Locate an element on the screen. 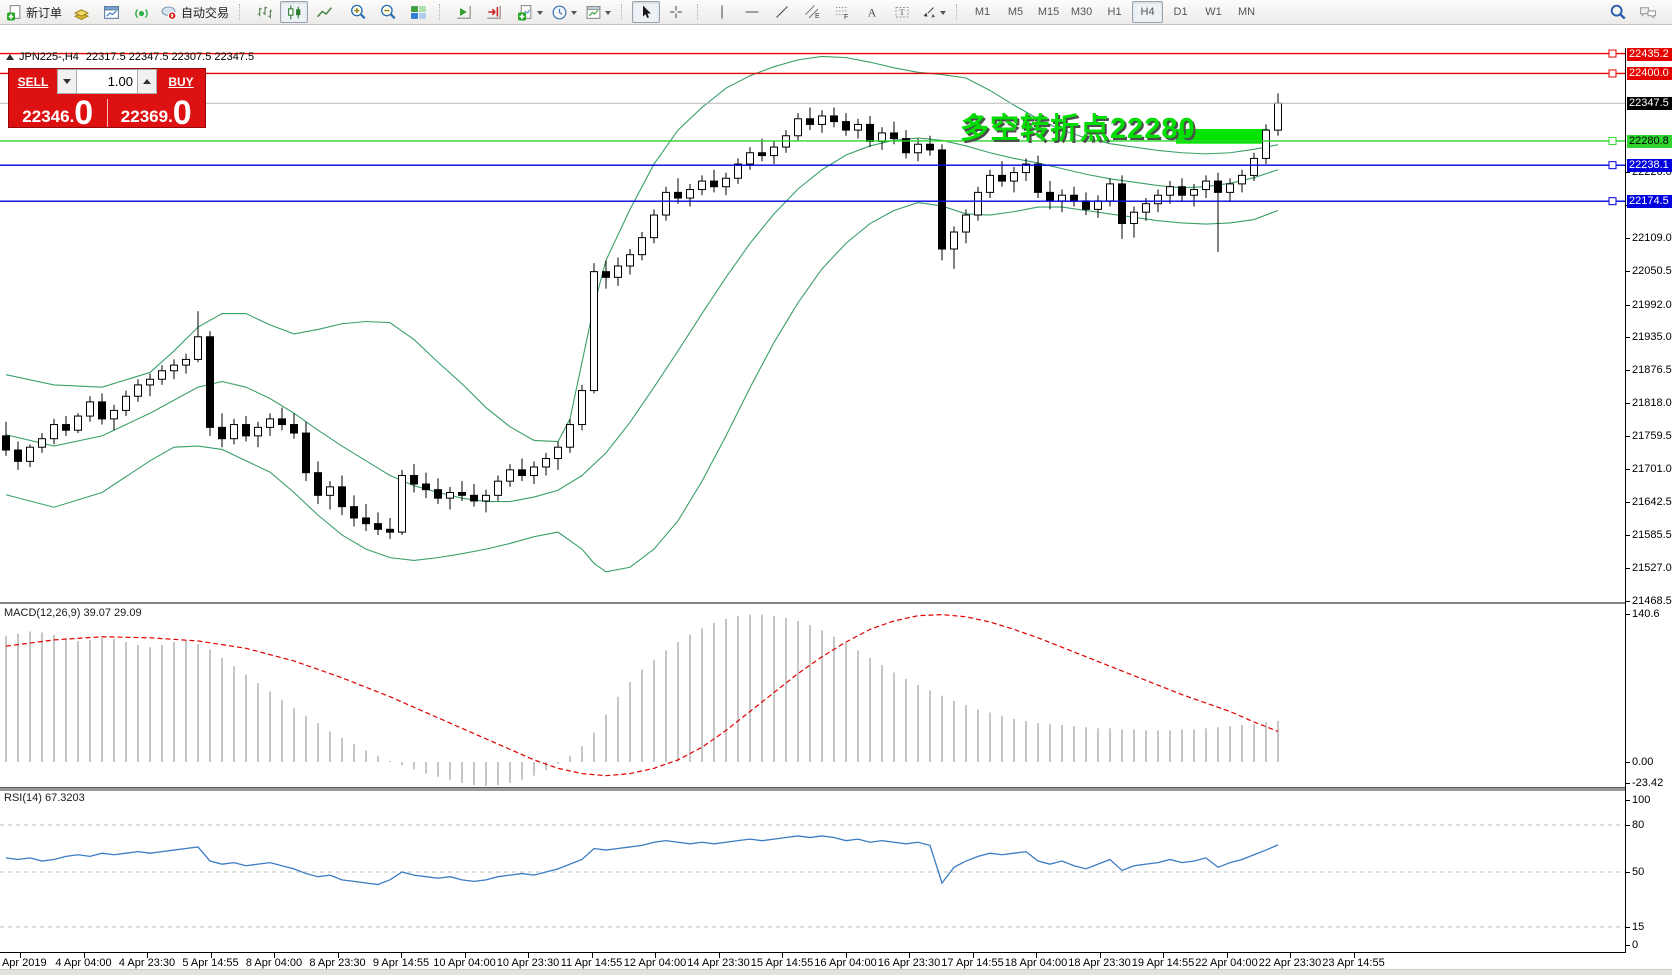 The height and width of the screenshot is (975, 1672). templates-button is located at coordinates (598, 12).